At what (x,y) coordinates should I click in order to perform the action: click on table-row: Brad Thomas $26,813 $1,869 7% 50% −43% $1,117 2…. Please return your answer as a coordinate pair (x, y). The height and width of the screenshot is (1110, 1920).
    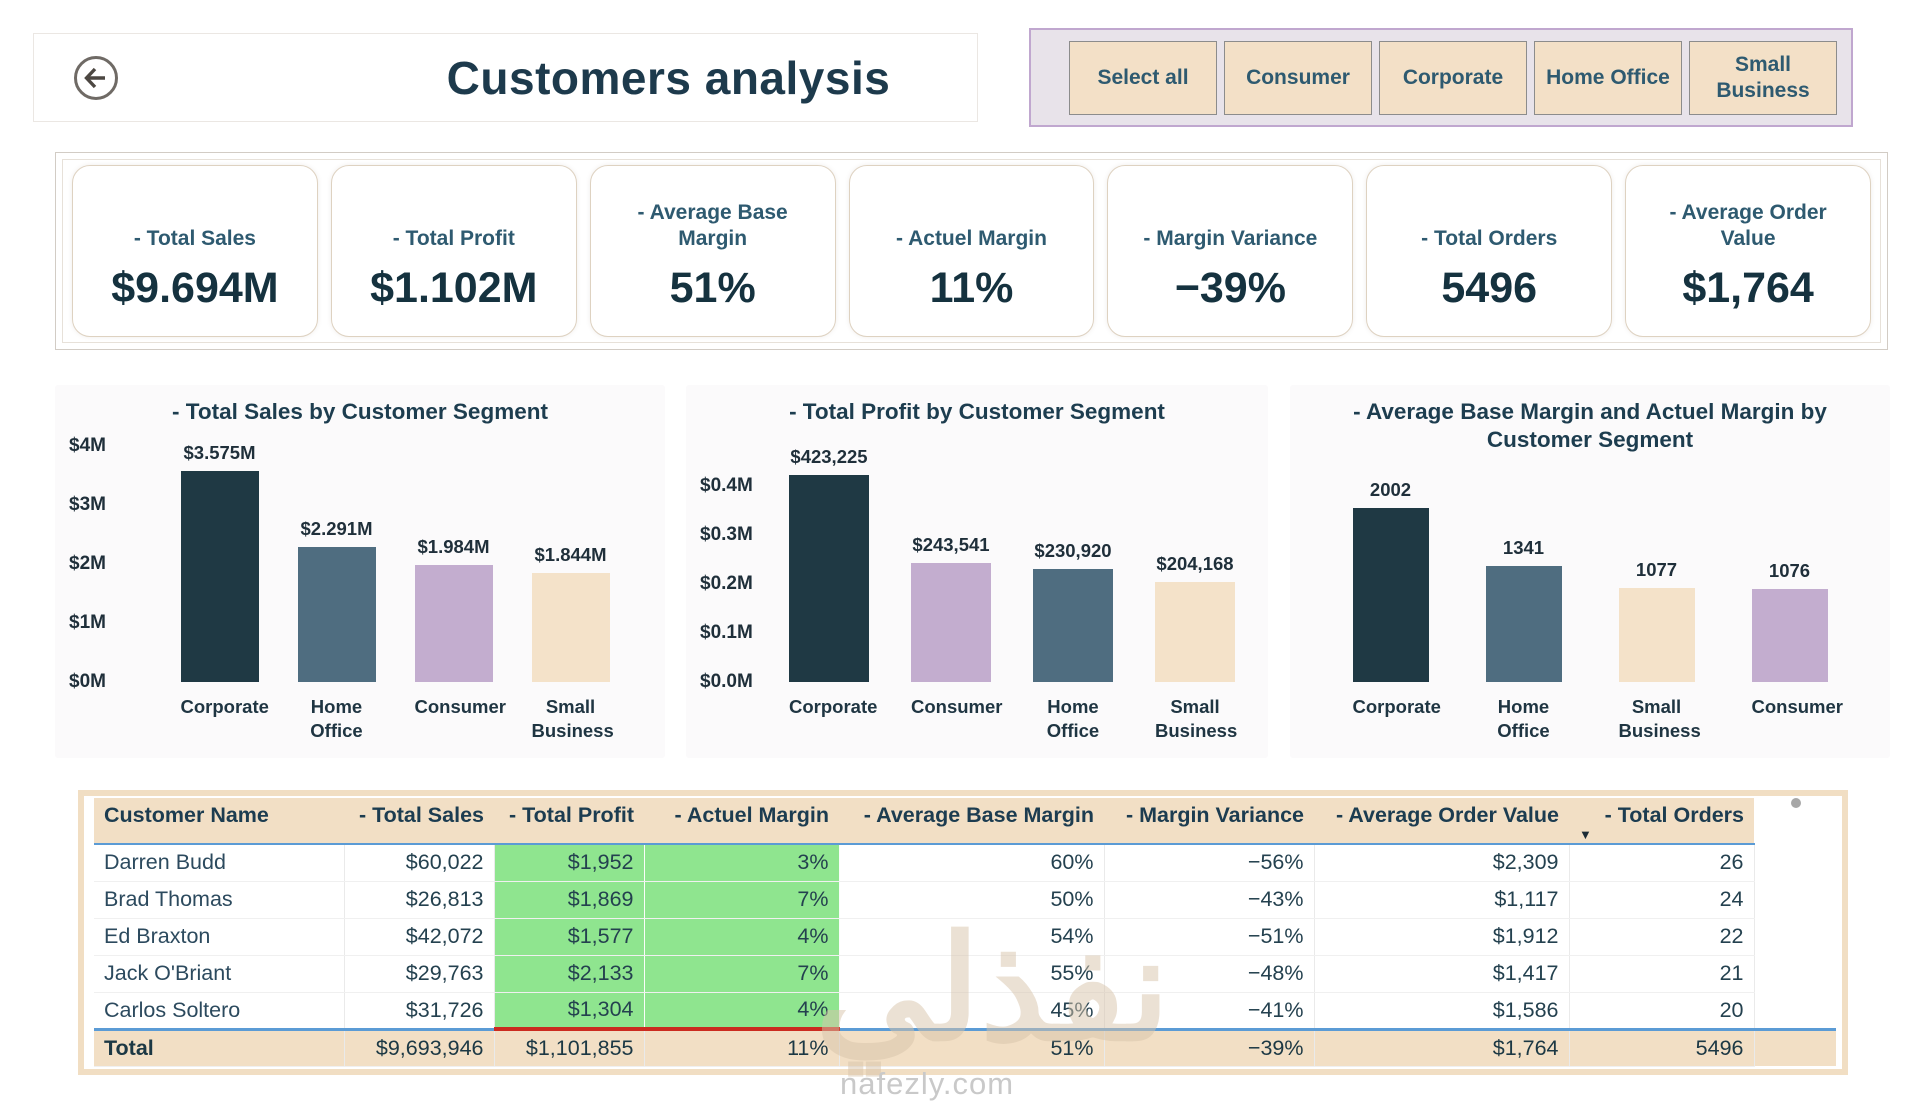
    Looking at the image, I should click on (965, 900).